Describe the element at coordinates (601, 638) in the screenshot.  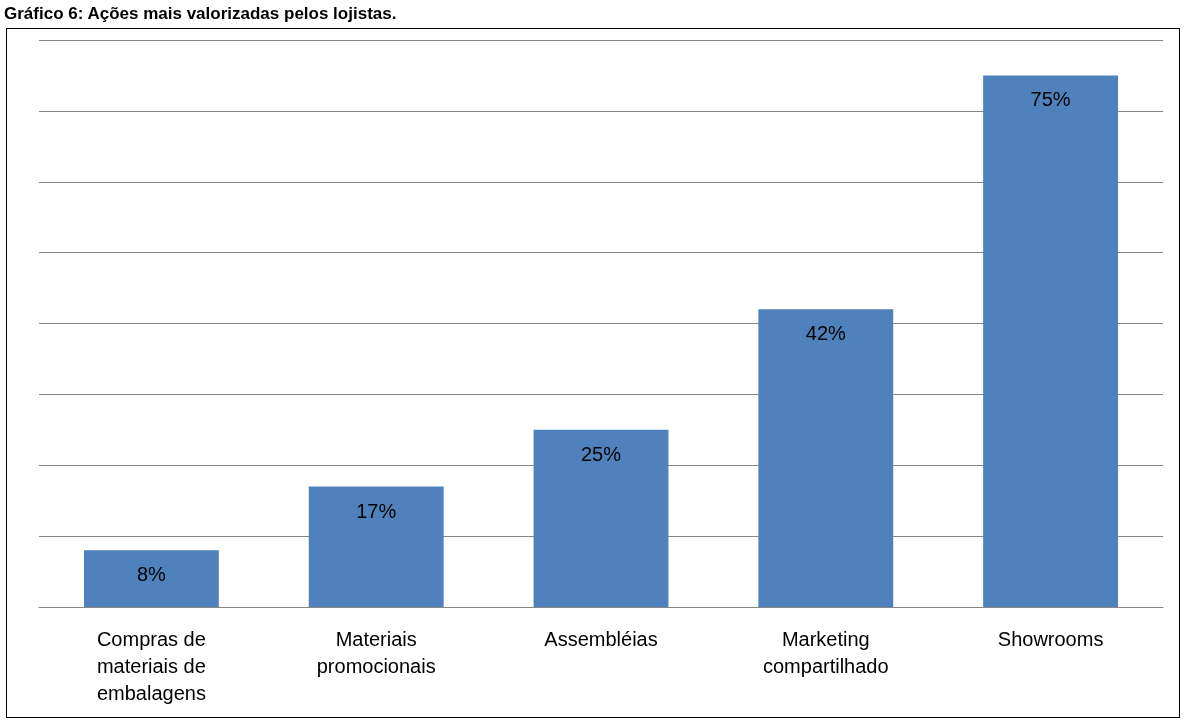
I see `x-tick-label: Assembléias` at that location.